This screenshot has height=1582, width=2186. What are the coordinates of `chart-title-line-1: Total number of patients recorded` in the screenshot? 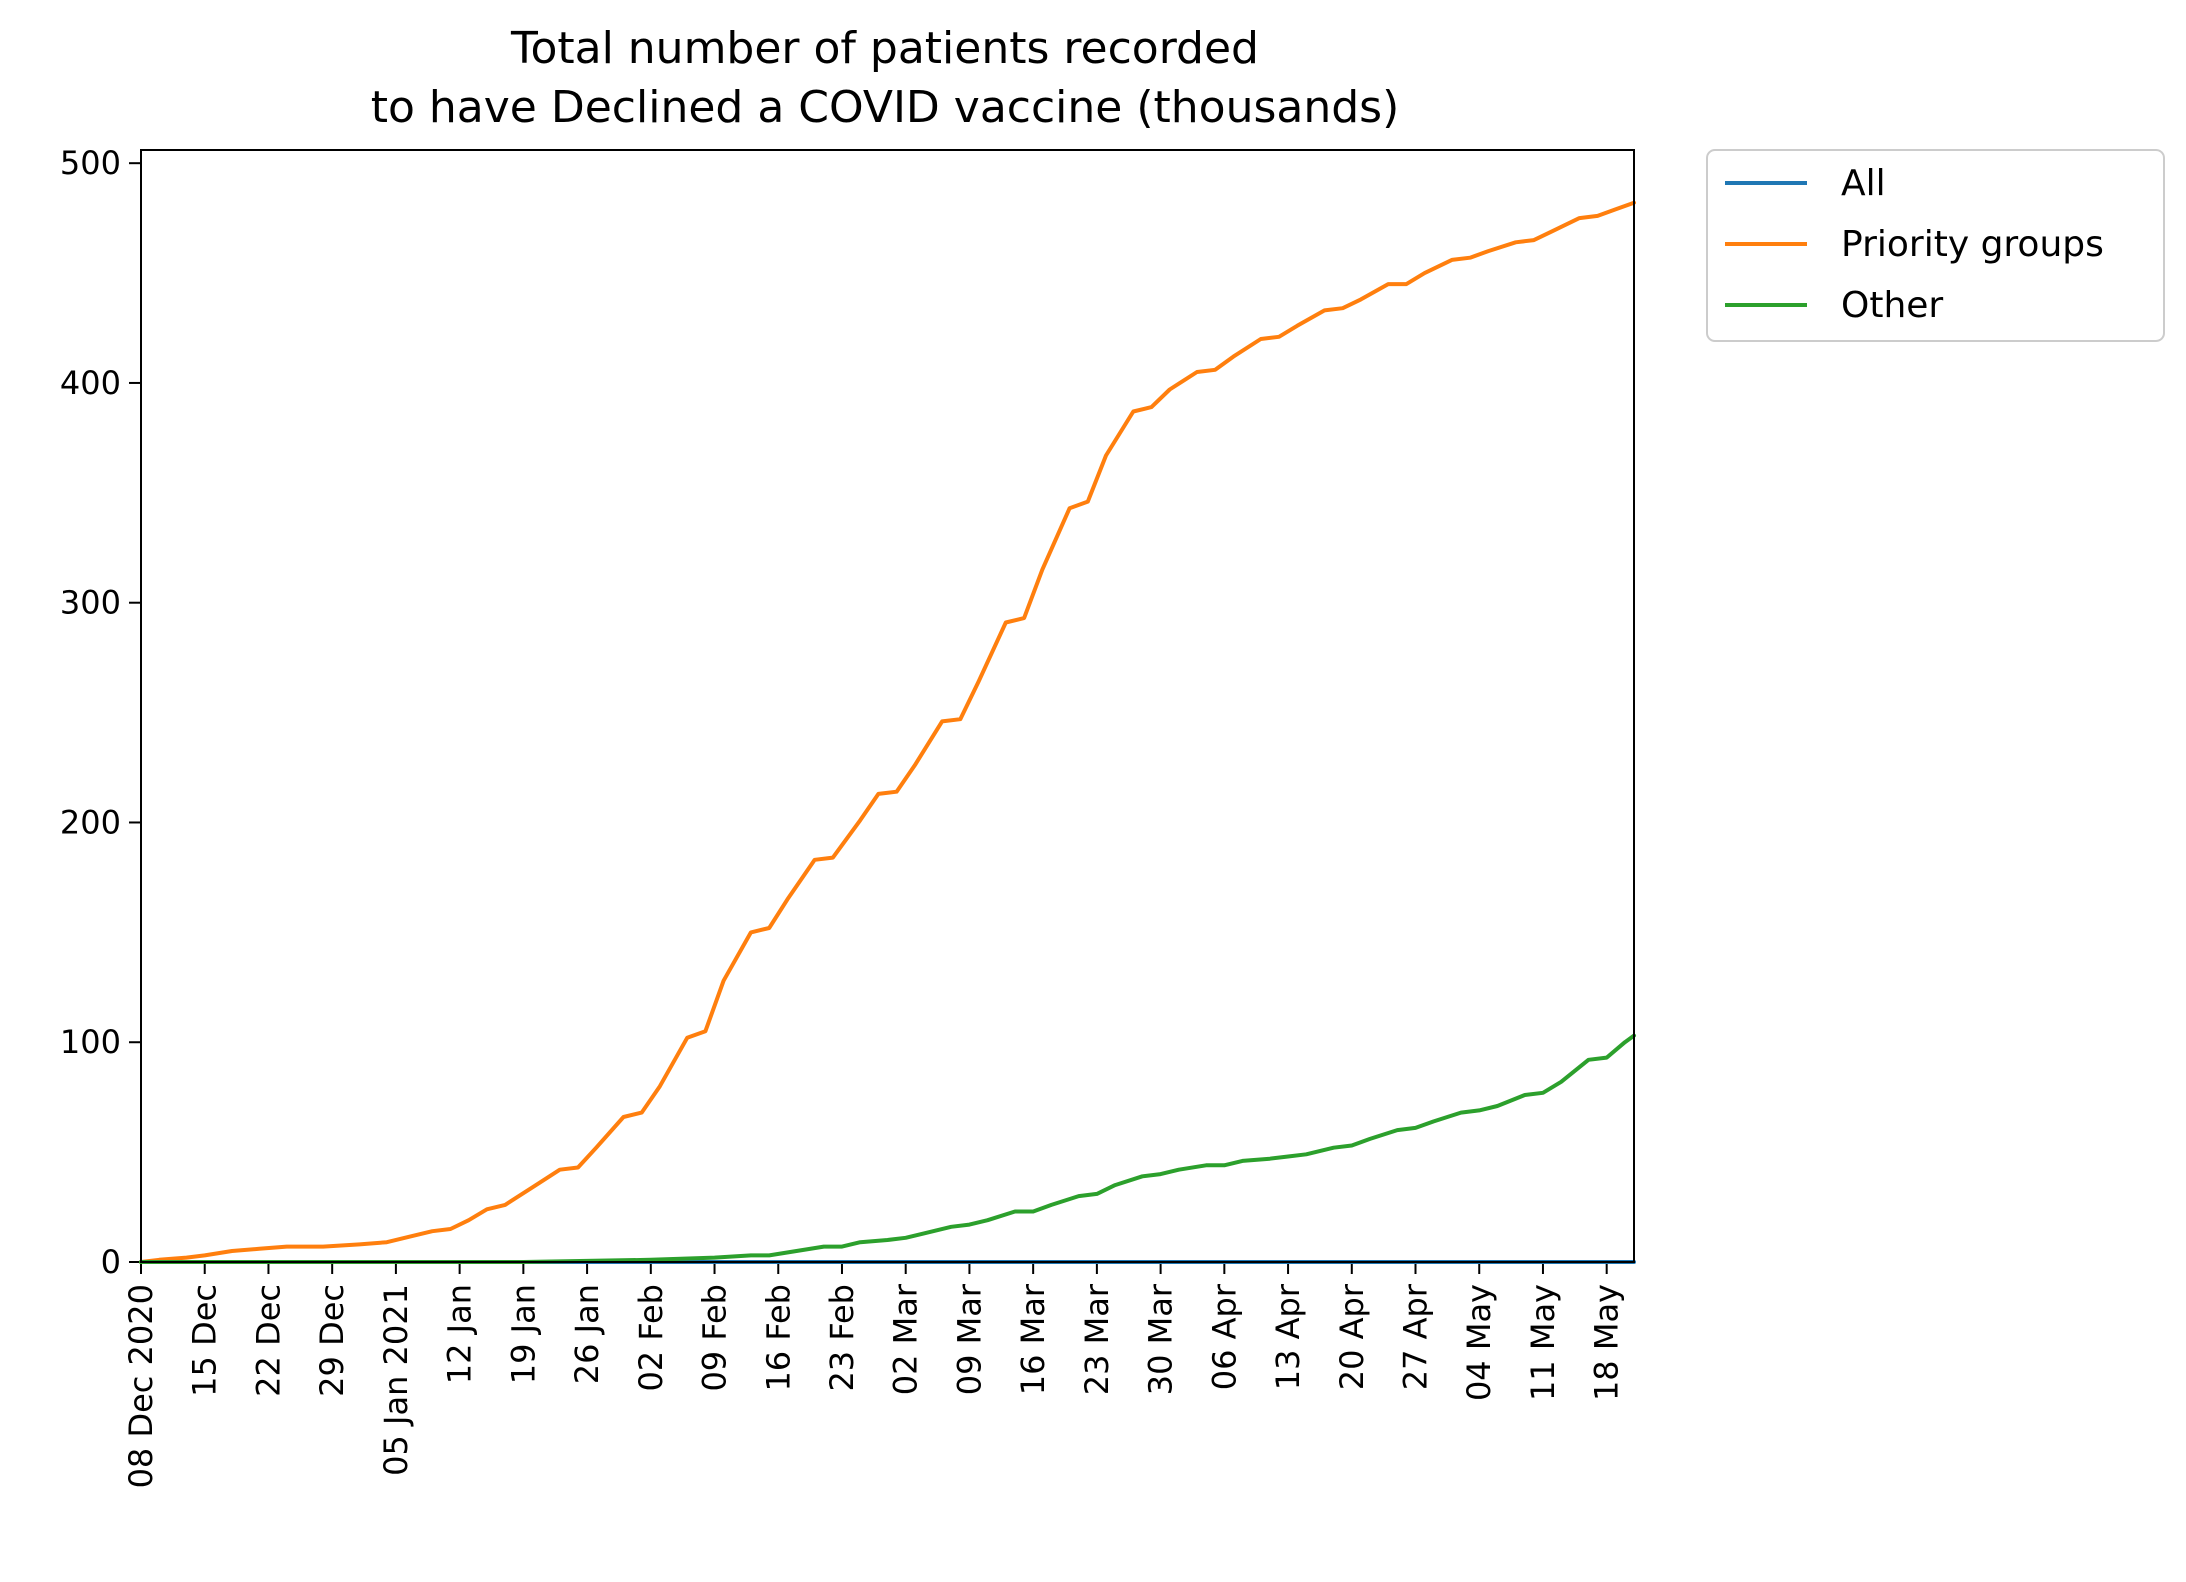 It's located at (884, 48).